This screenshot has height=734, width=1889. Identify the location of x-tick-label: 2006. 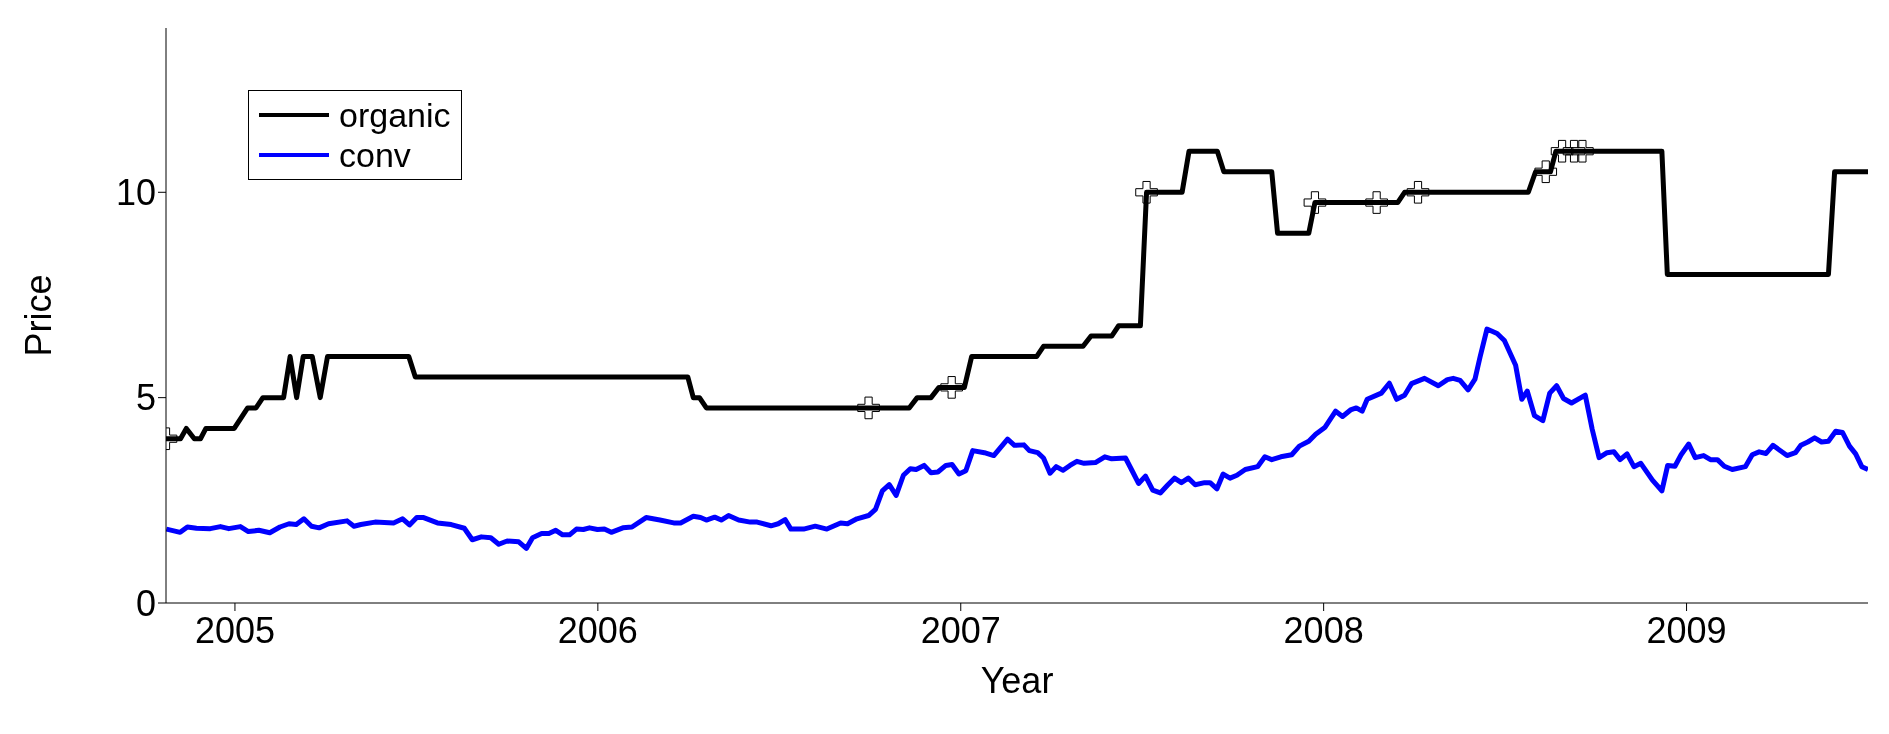
(597, 630).